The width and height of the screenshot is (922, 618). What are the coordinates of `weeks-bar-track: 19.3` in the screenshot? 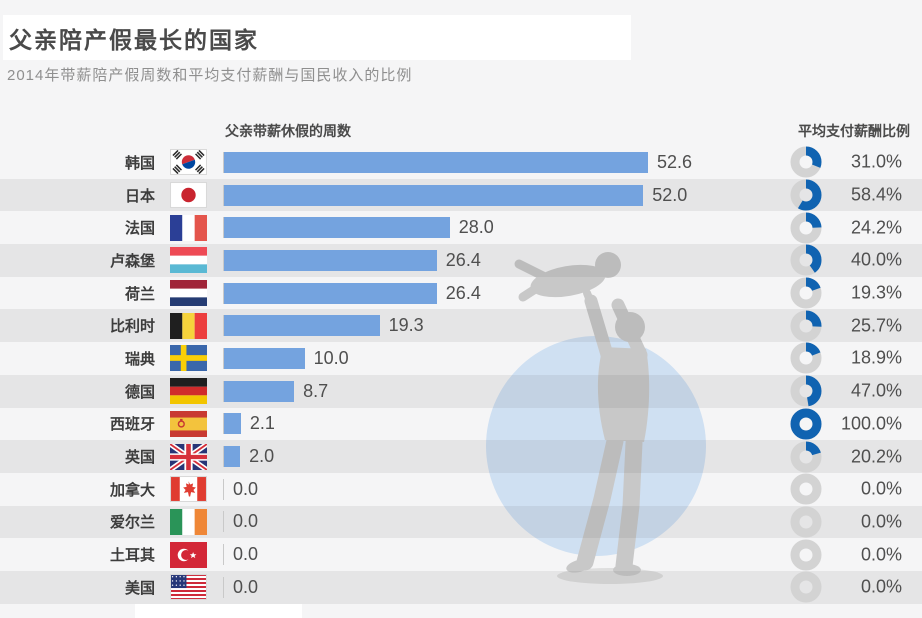 It's located at (323, 326).